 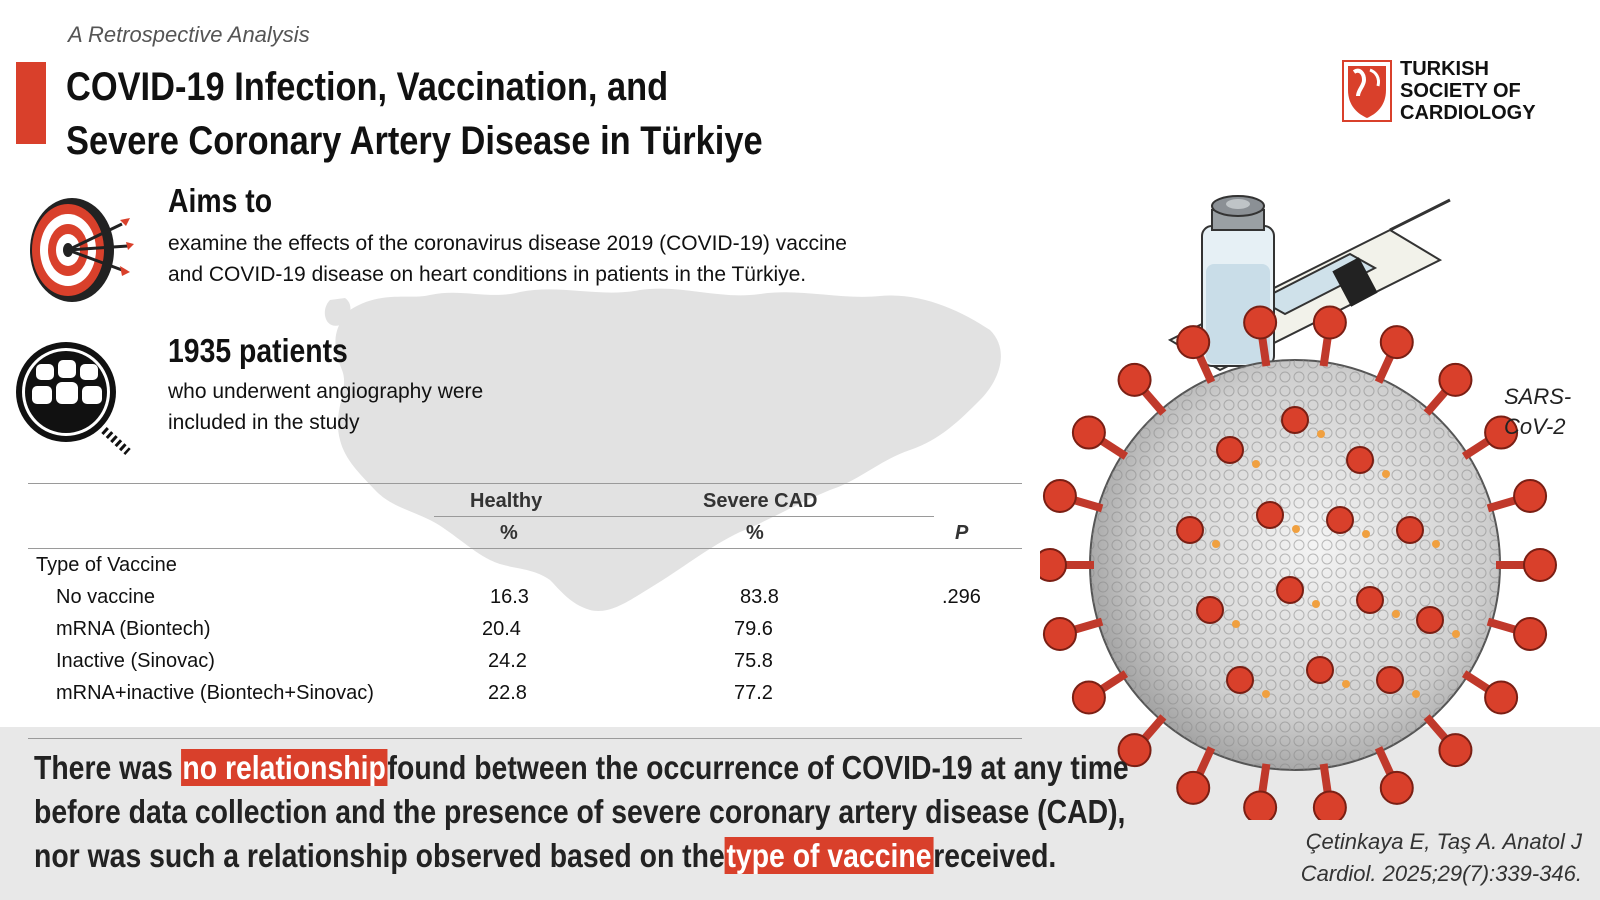 I want to click on row-severe: 77.2, so click(x=753, y=693).